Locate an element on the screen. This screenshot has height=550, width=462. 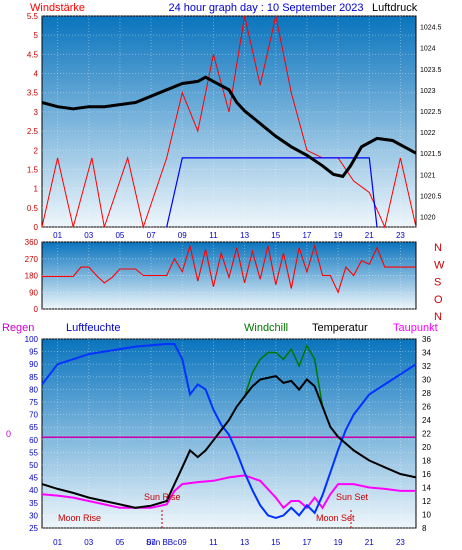
humidity-tick: 85 is located at coordinates (33, 377).